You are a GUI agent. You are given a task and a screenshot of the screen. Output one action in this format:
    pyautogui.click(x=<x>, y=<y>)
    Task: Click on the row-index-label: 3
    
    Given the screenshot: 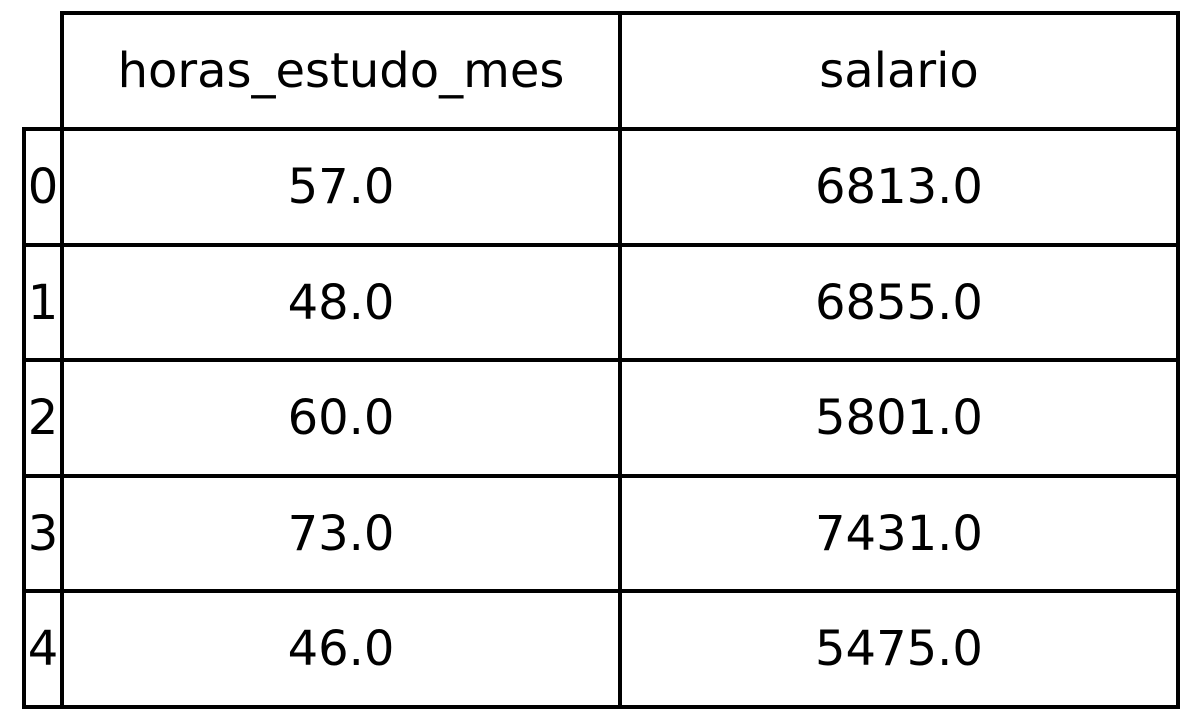 What is the action you would take?
    pyautogui.click(x=43, y=533)
    